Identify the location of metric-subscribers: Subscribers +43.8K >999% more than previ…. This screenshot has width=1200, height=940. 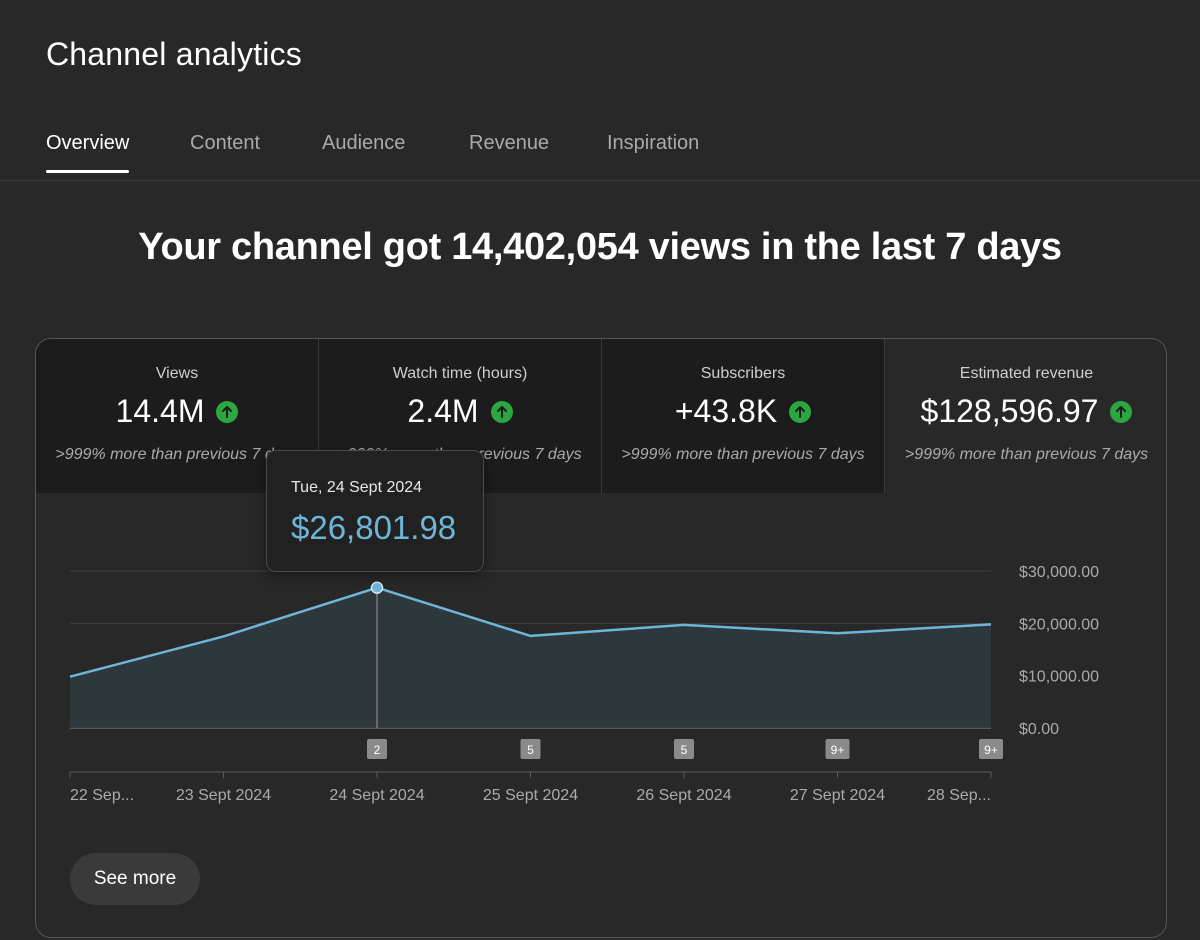
(743, 416).